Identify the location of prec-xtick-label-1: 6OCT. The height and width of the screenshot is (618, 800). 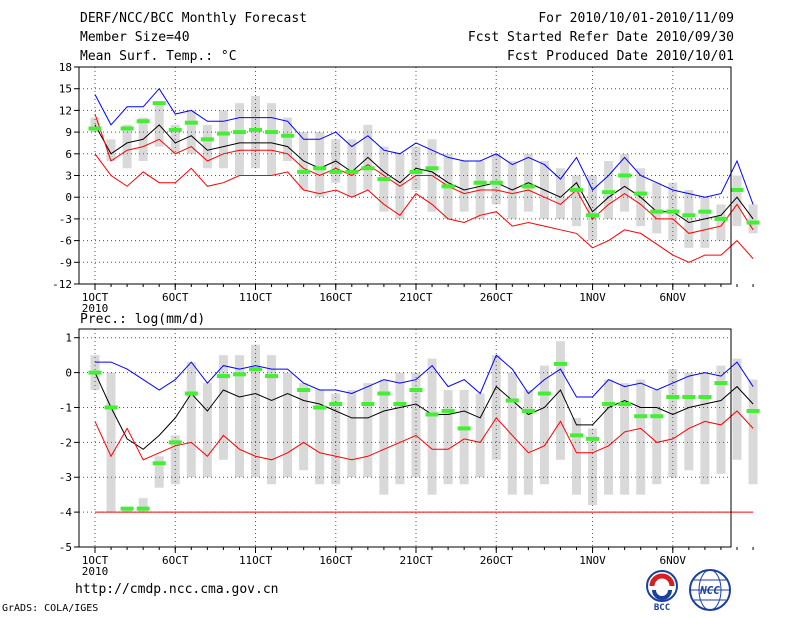
(175, 560).